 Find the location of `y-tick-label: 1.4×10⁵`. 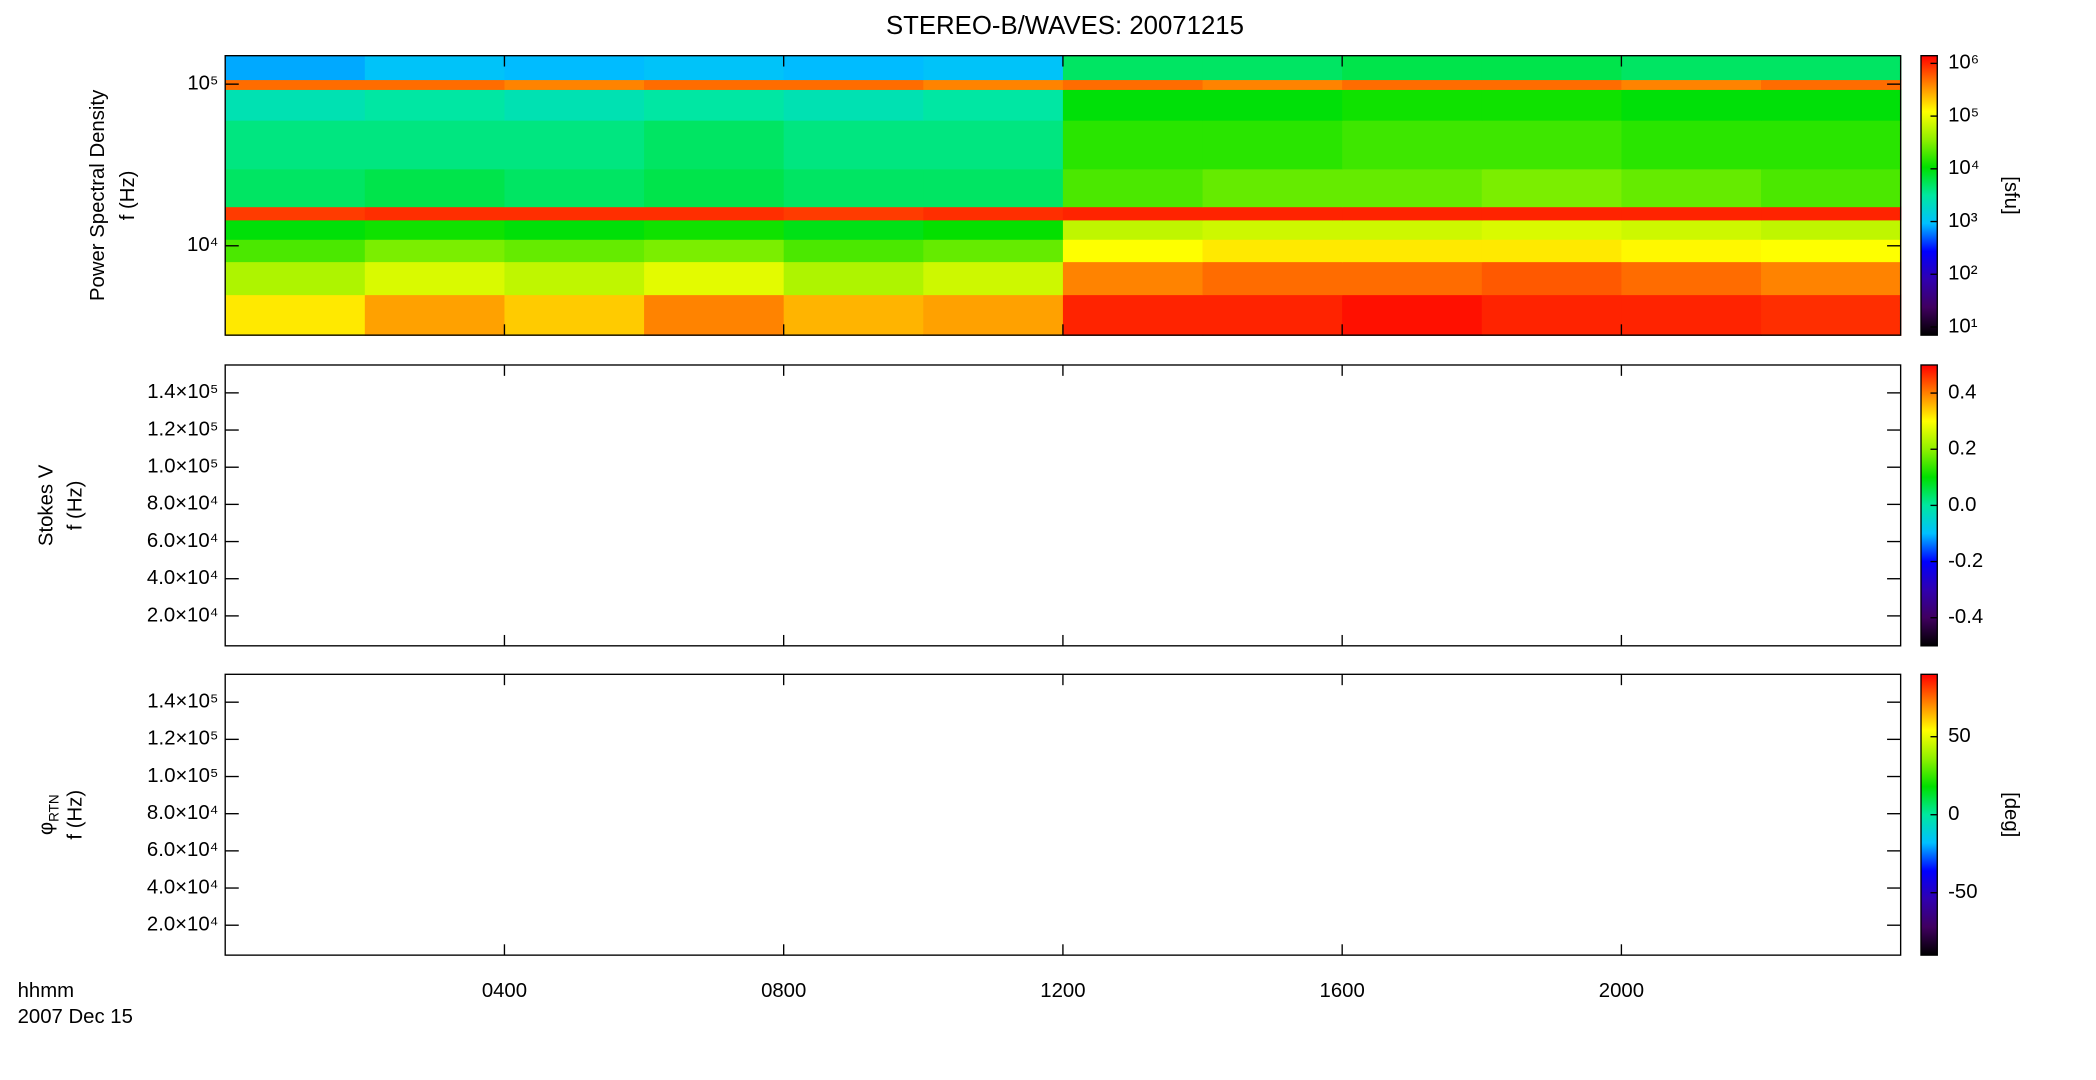

y-tick-label: 1.4×10⁵ is located at coordinates (182, 702).